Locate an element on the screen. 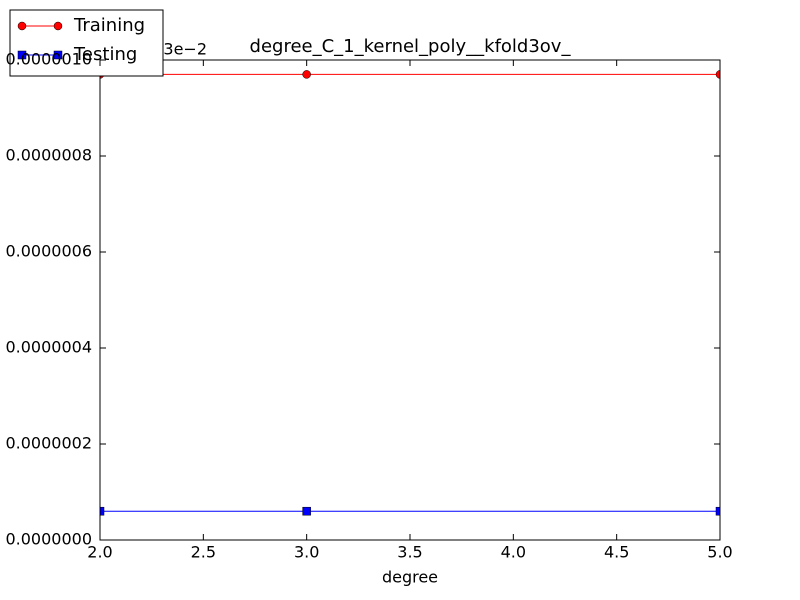 Image resolution: width=800 pixels, height=600 pixels. legend-box is located at coordinates (86, 43).